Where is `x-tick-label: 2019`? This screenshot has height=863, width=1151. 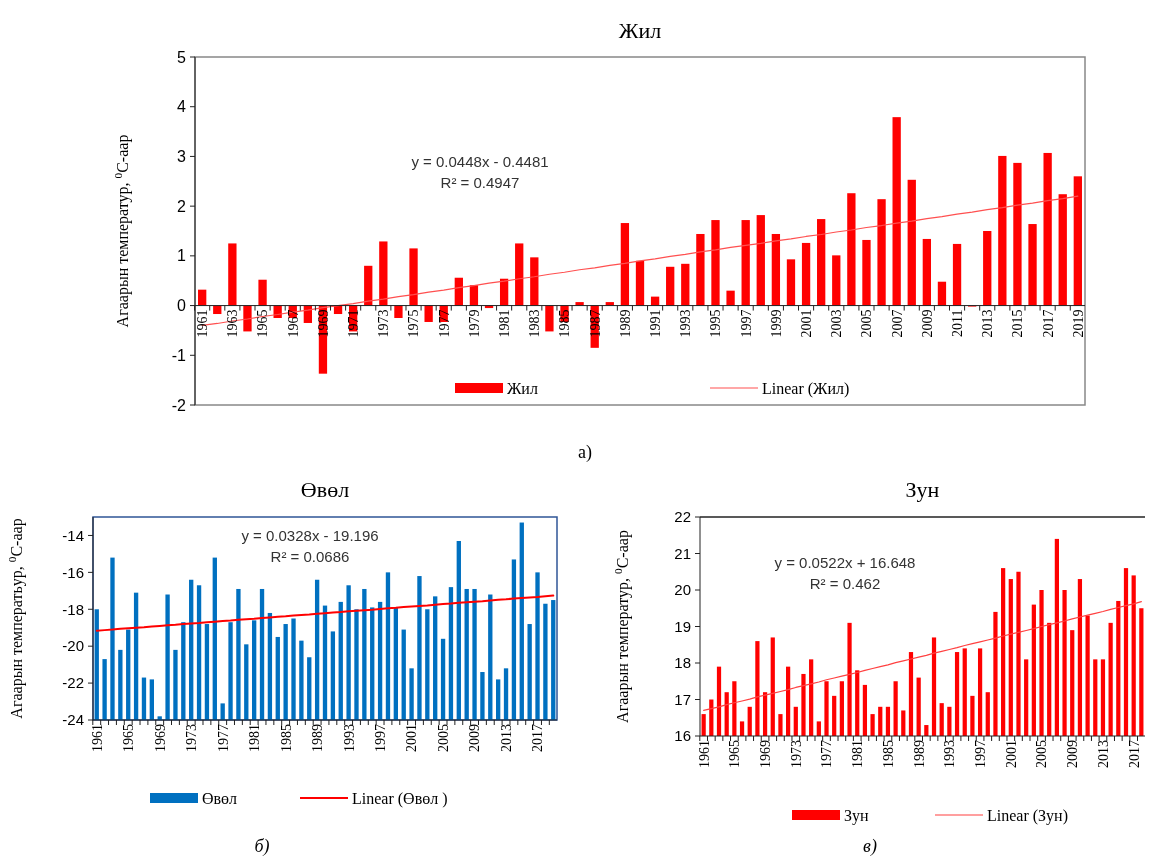
x-tick-label: 2019 is located at coordinates (1078, 323).